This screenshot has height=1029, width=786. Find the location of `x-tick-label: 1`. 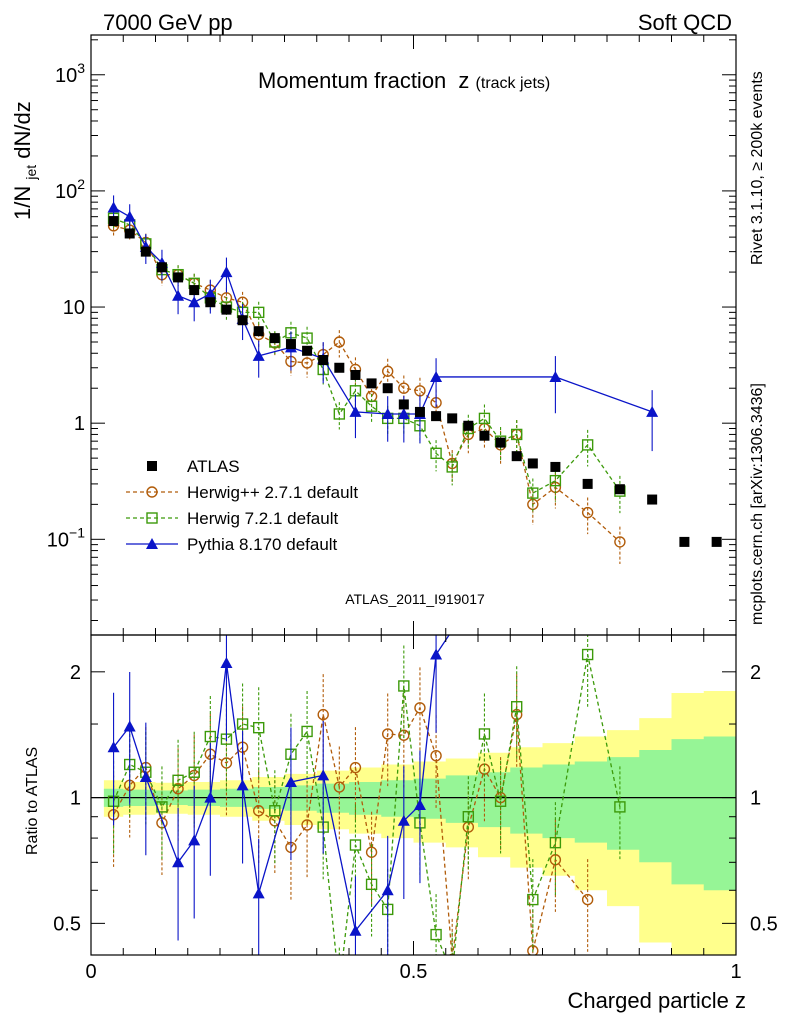

x-tick-label: 1 is located at coordinates (735, 972).